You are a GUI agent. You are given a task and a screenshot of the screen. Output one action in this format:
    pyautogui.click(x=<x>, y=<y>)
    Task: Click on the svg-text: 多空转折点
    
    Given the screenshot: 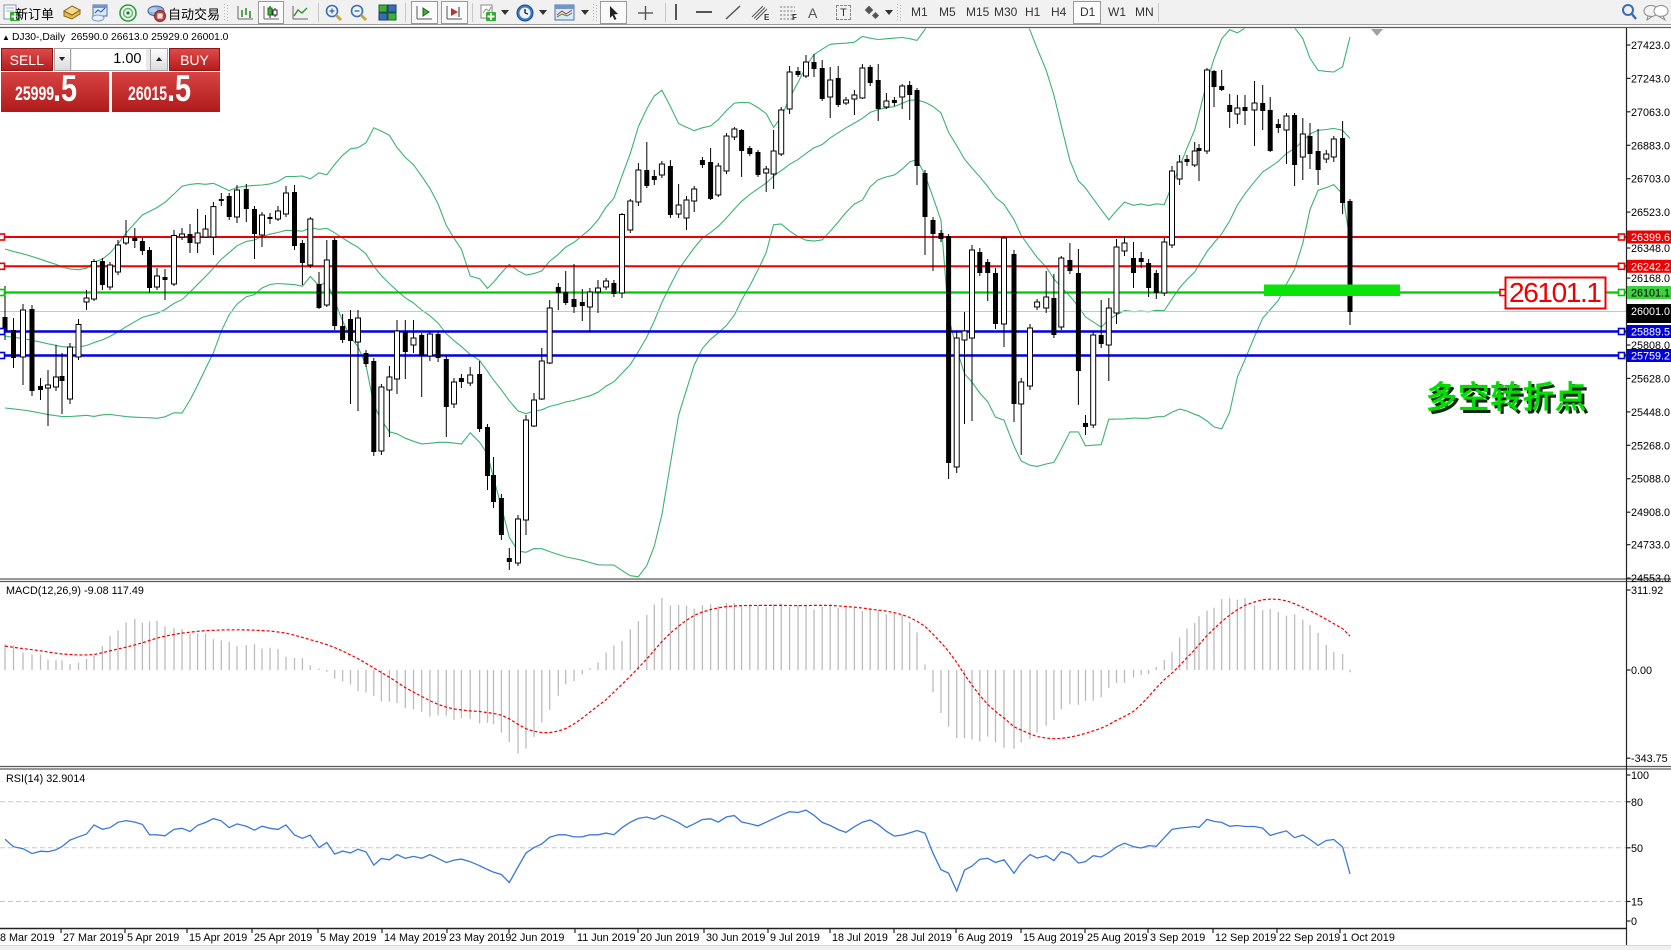 What is the action you would take?
    pyautogui.click(x=1506, y=397)
    